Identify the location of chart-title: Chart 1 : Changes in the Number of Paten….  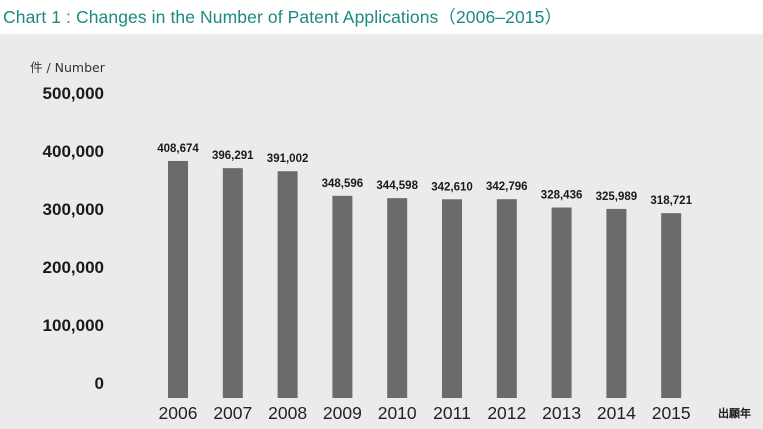
(283, 17).